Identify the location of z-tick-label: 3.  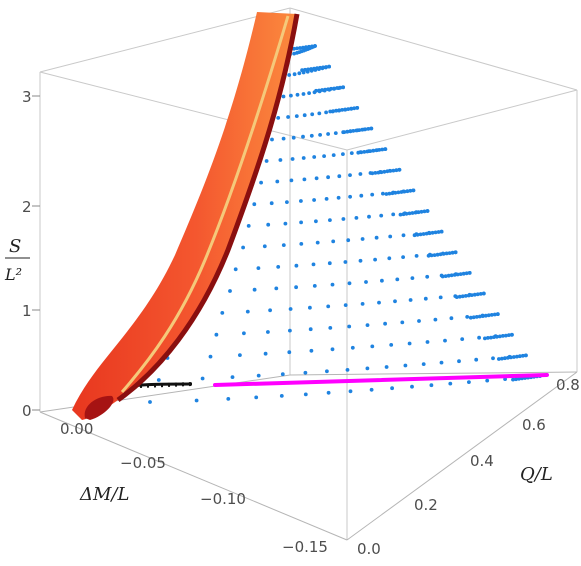
(27, 97).